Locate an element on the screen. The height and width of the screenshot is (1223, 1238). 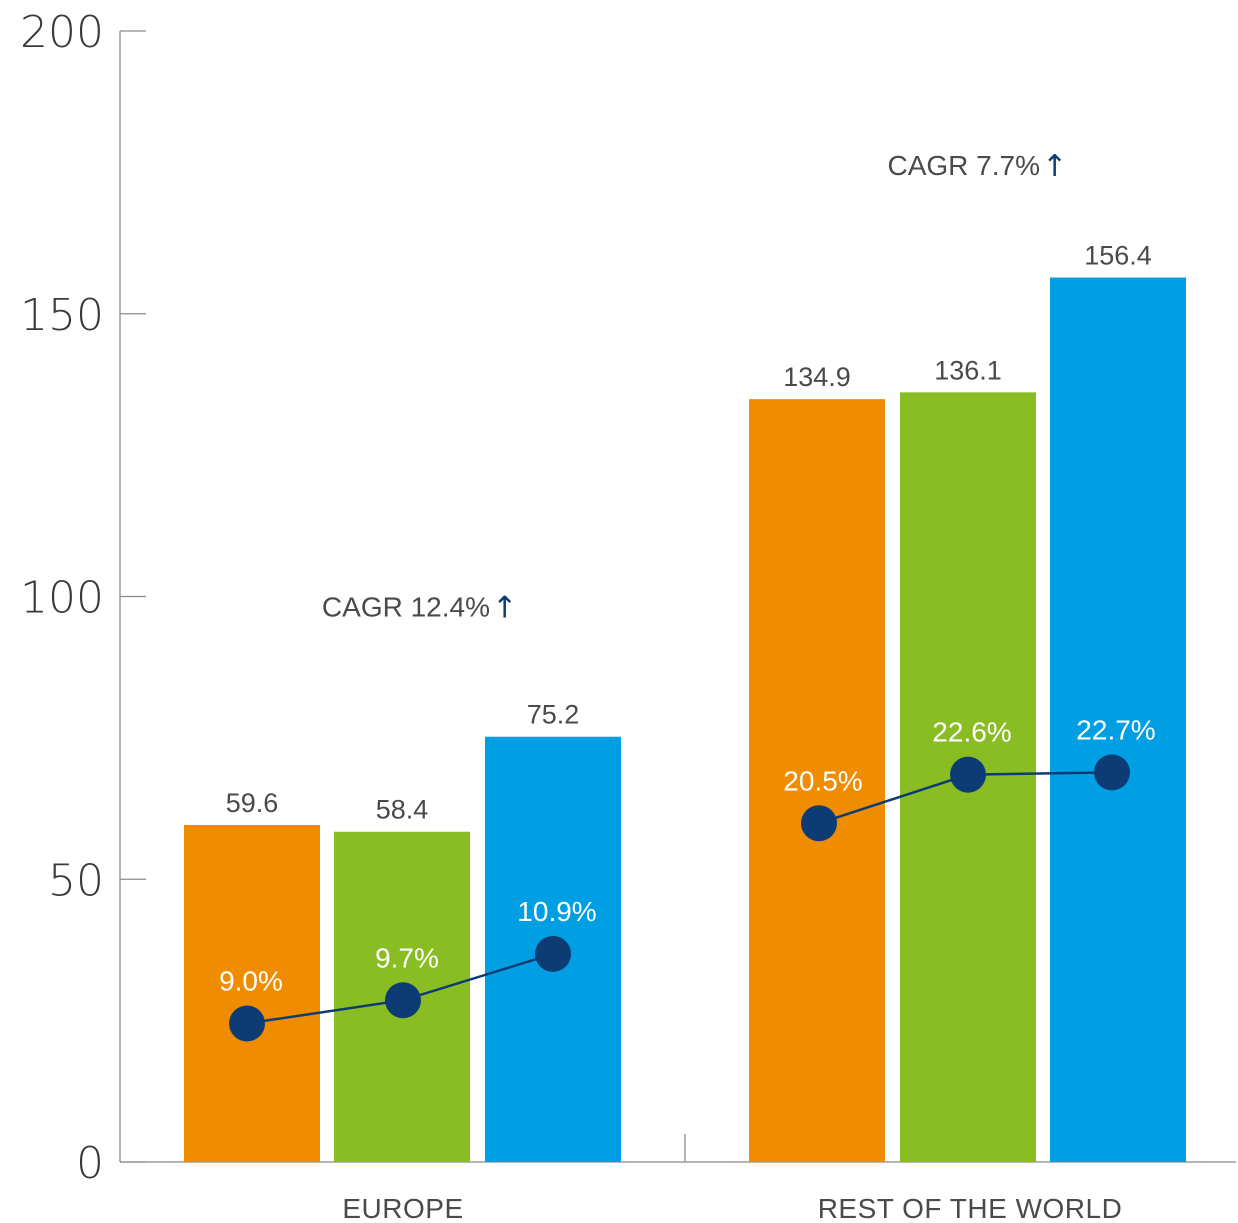
pct-label: 10.9% is located at coordinates (556, 911).